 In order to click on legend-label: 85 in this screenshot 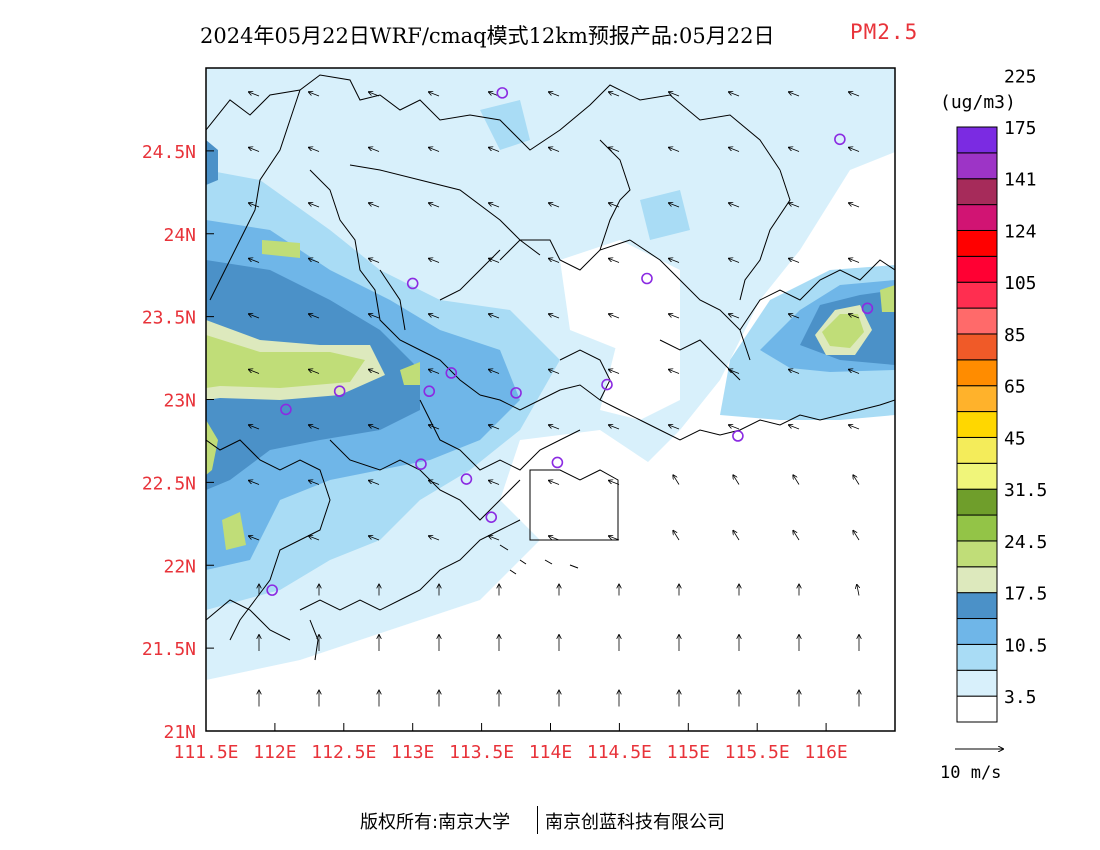, I will do `click(1015, 335)`.